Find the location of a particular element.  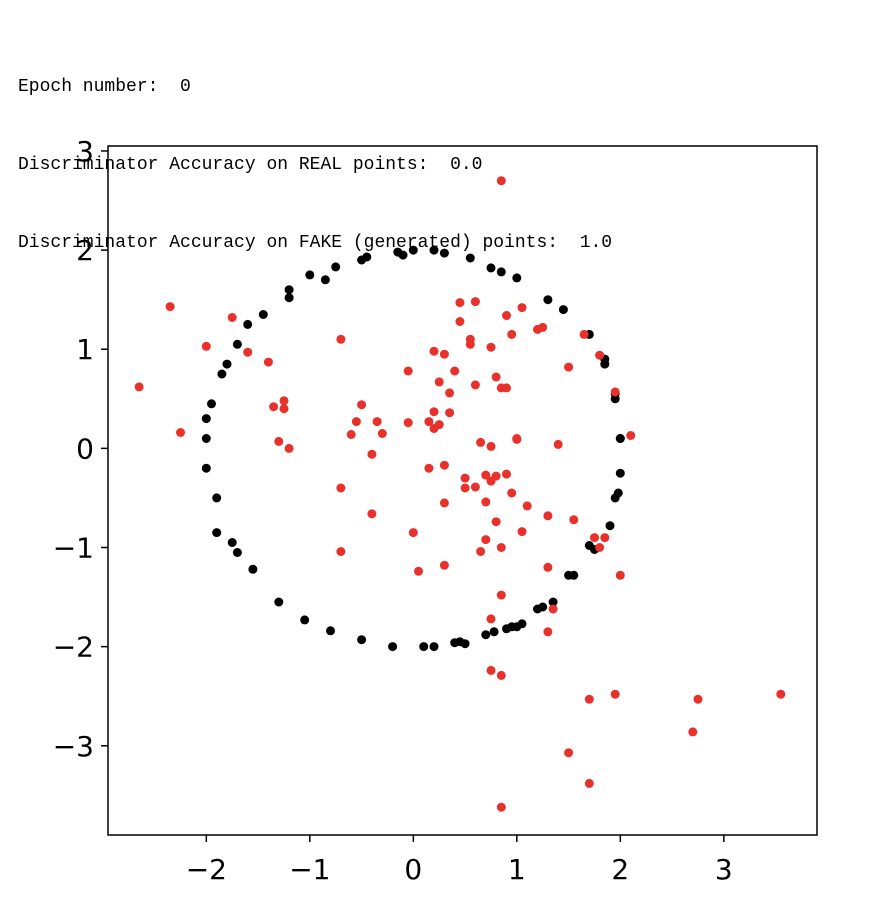

y-tick-label: −2 is located at coordinates (73, 647).